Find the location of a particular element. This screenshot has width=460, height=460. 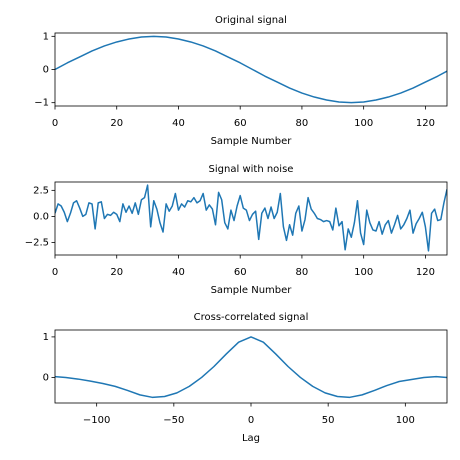

subplot-title: Signal with noise is located at coordinates (251, 169).